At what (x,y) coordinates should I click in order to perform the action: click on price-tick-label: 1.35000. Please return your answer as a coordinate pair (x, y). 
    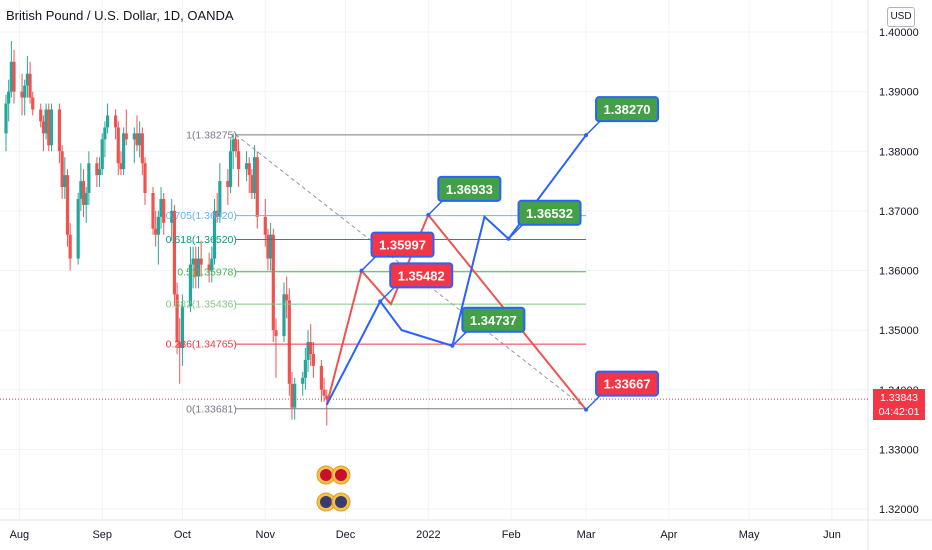
    Looking at the image, I should click on (899, 331).